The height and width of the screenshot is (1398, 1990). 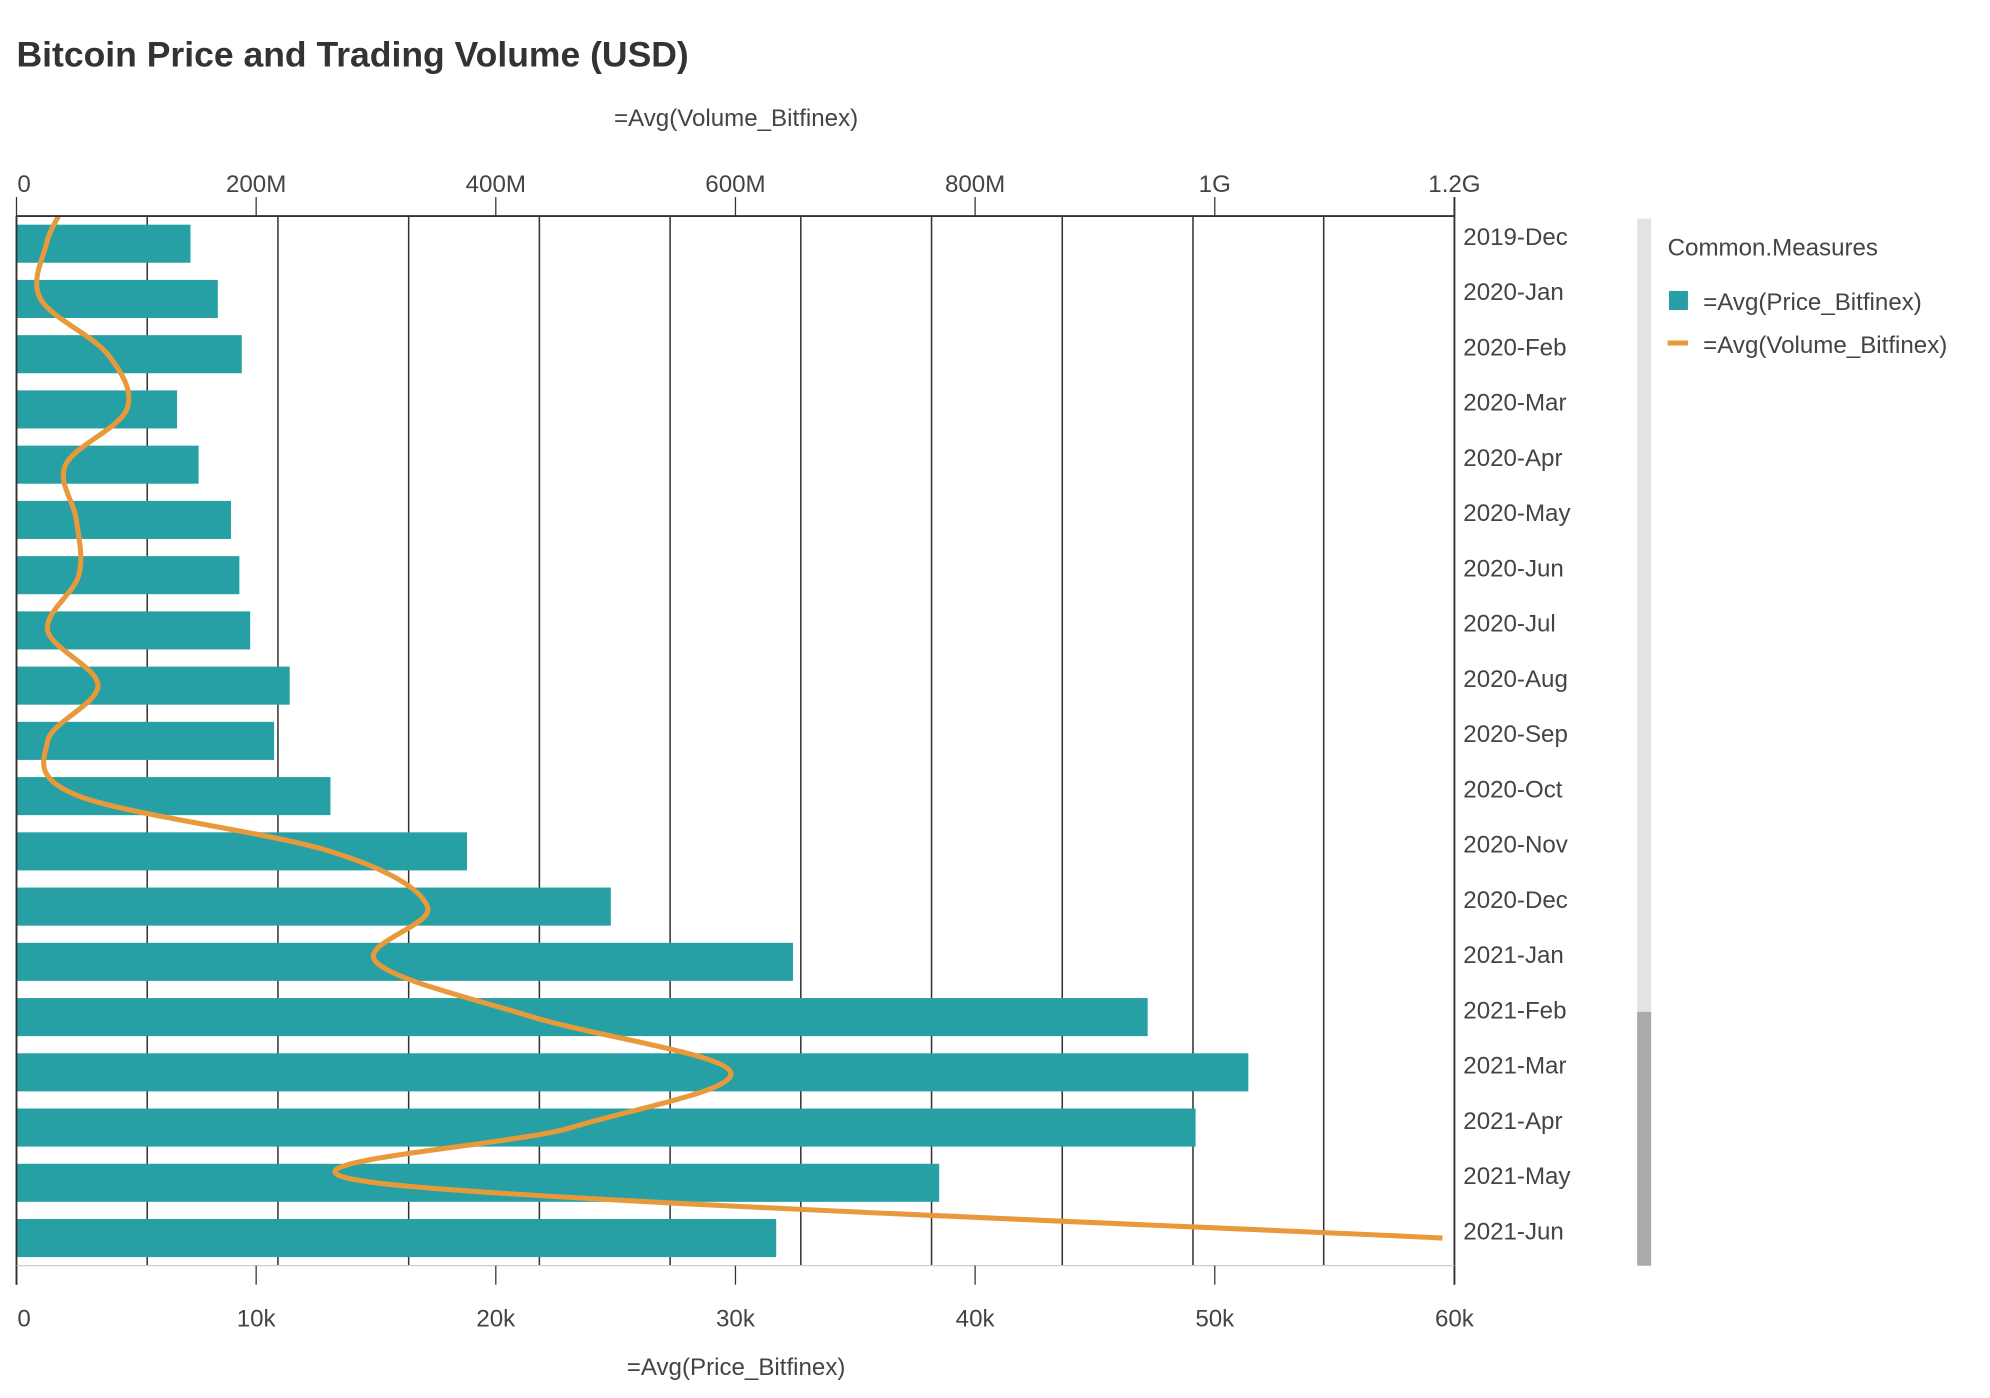 What do you see at coordinates (1678, 300) in the screenshot?
I see `legend-swatch-price` at bounding box center [1678, 300].